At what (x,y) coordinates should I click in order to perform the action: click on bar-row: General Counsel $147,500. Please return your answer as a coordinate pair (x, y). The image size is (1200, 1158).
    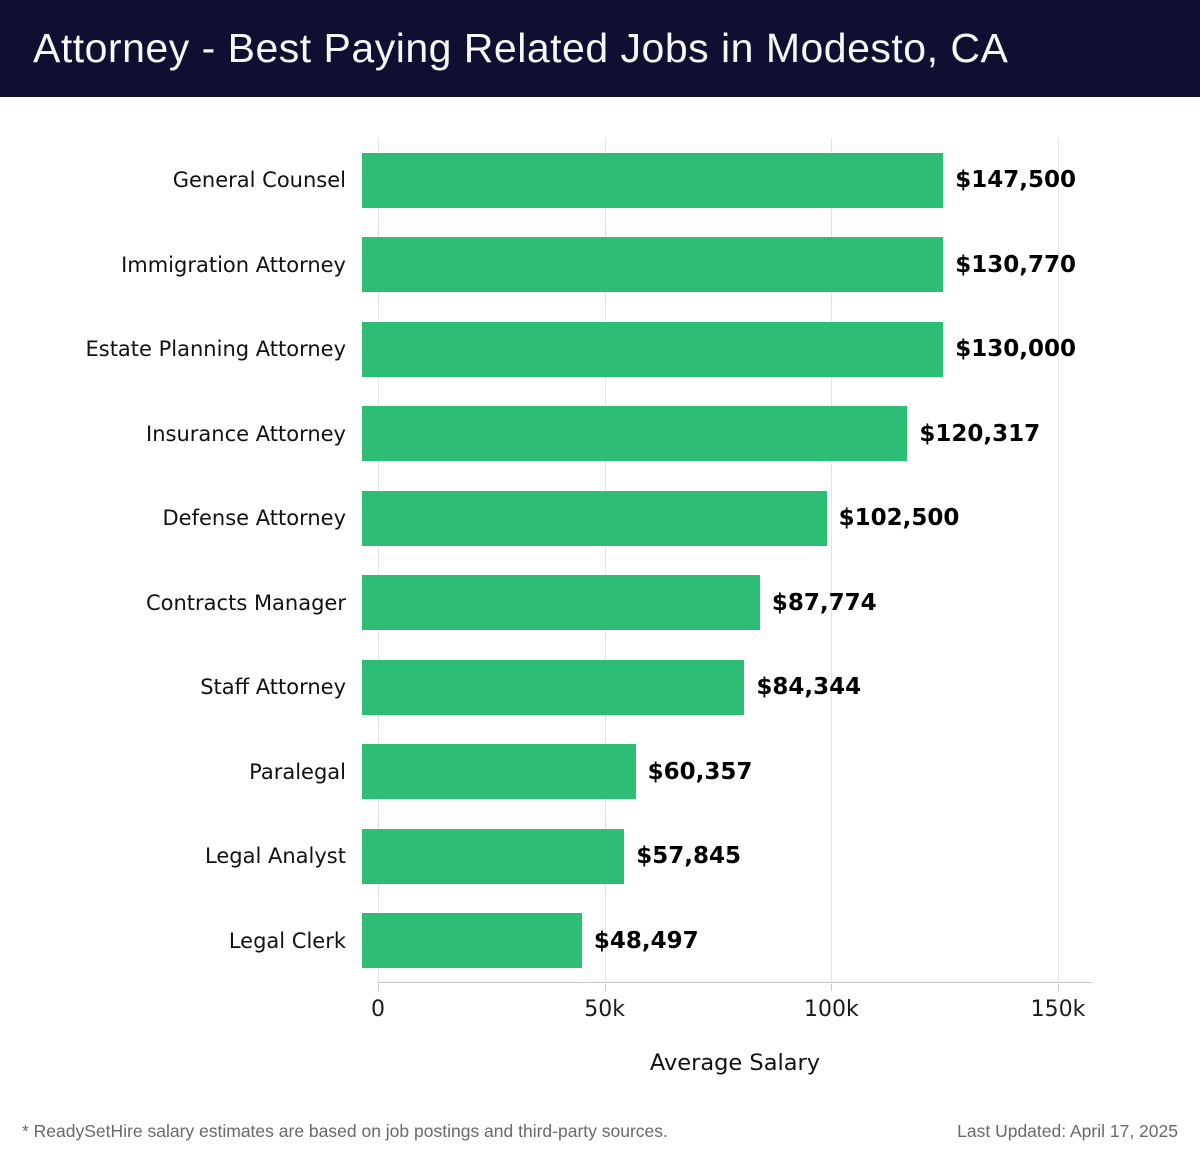
    Looking at the image, I should click on (600, 180).